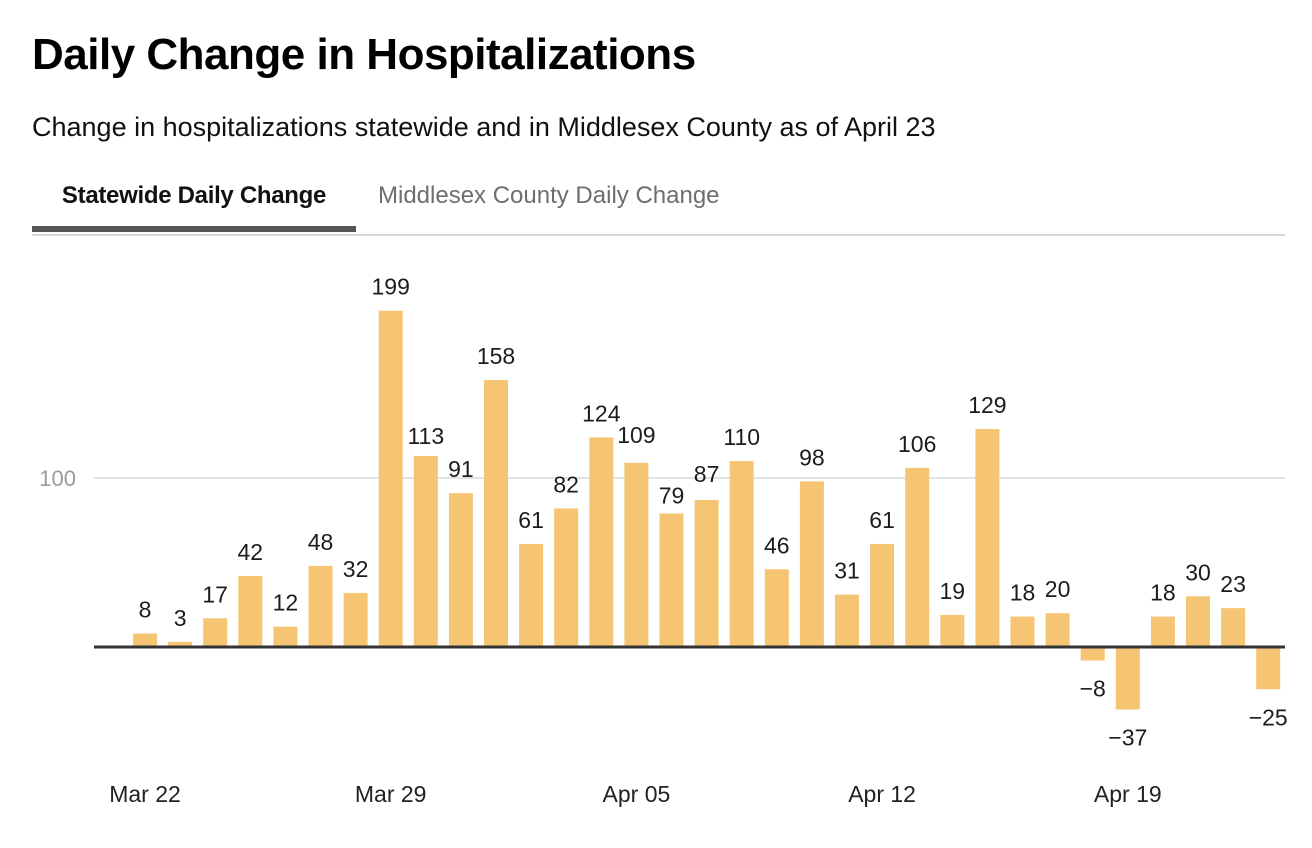 This screenshot has height=848, width=1312. Describe the element at coordinates (1058, 589) in the screenshot. I see `value-label: 20` at that location.